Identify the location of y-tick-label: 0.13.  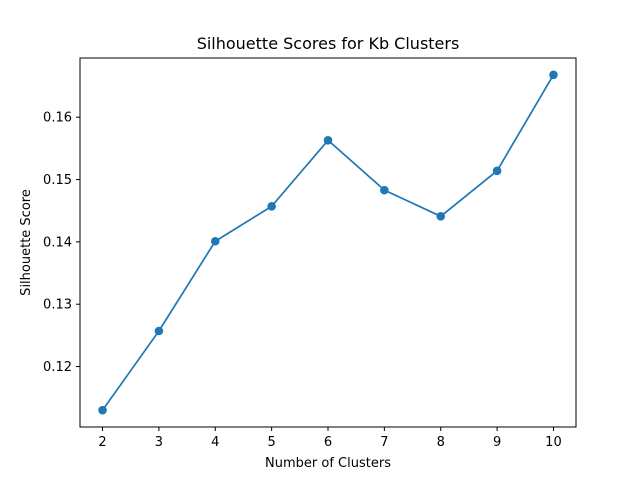
(57, 305).